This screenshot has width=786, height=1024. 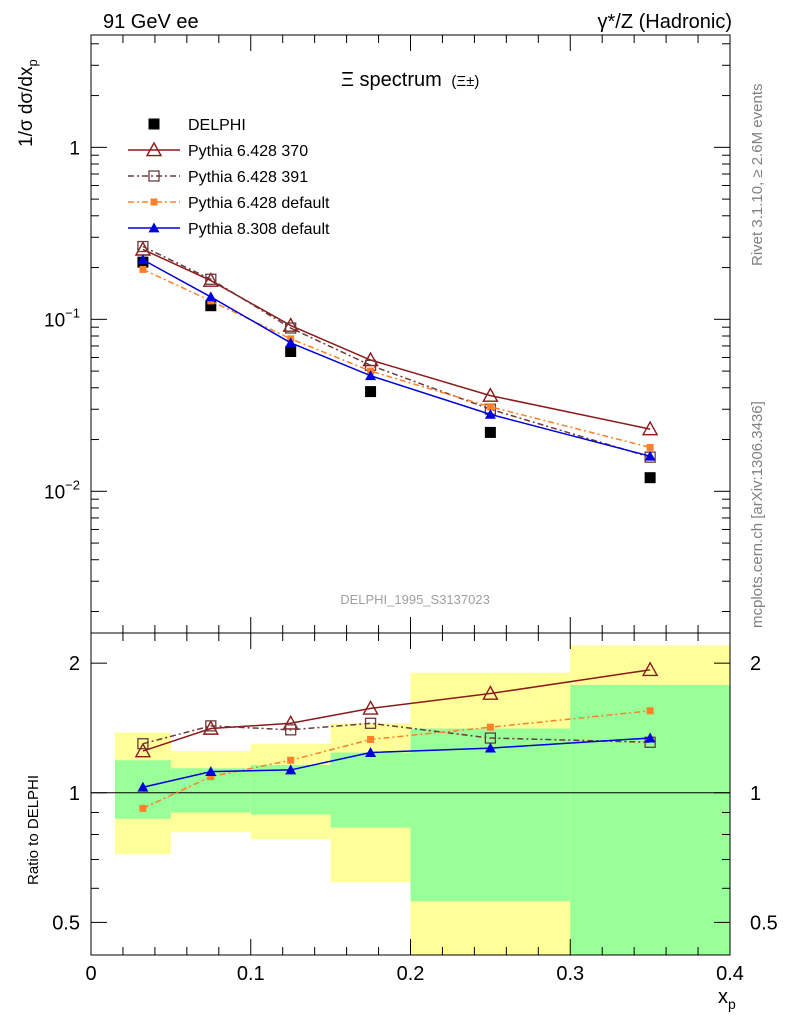 I want to click on ratio-panel-series, so click(x=396, y=736).